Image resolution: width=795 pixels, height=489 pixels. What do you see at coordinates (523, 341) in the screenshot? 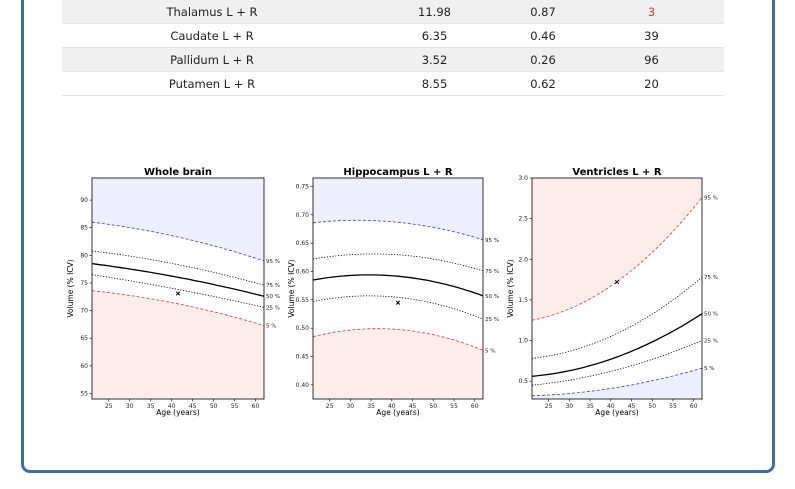
I see `y-tick-label: 1.0` at bounding box center [523, 341].